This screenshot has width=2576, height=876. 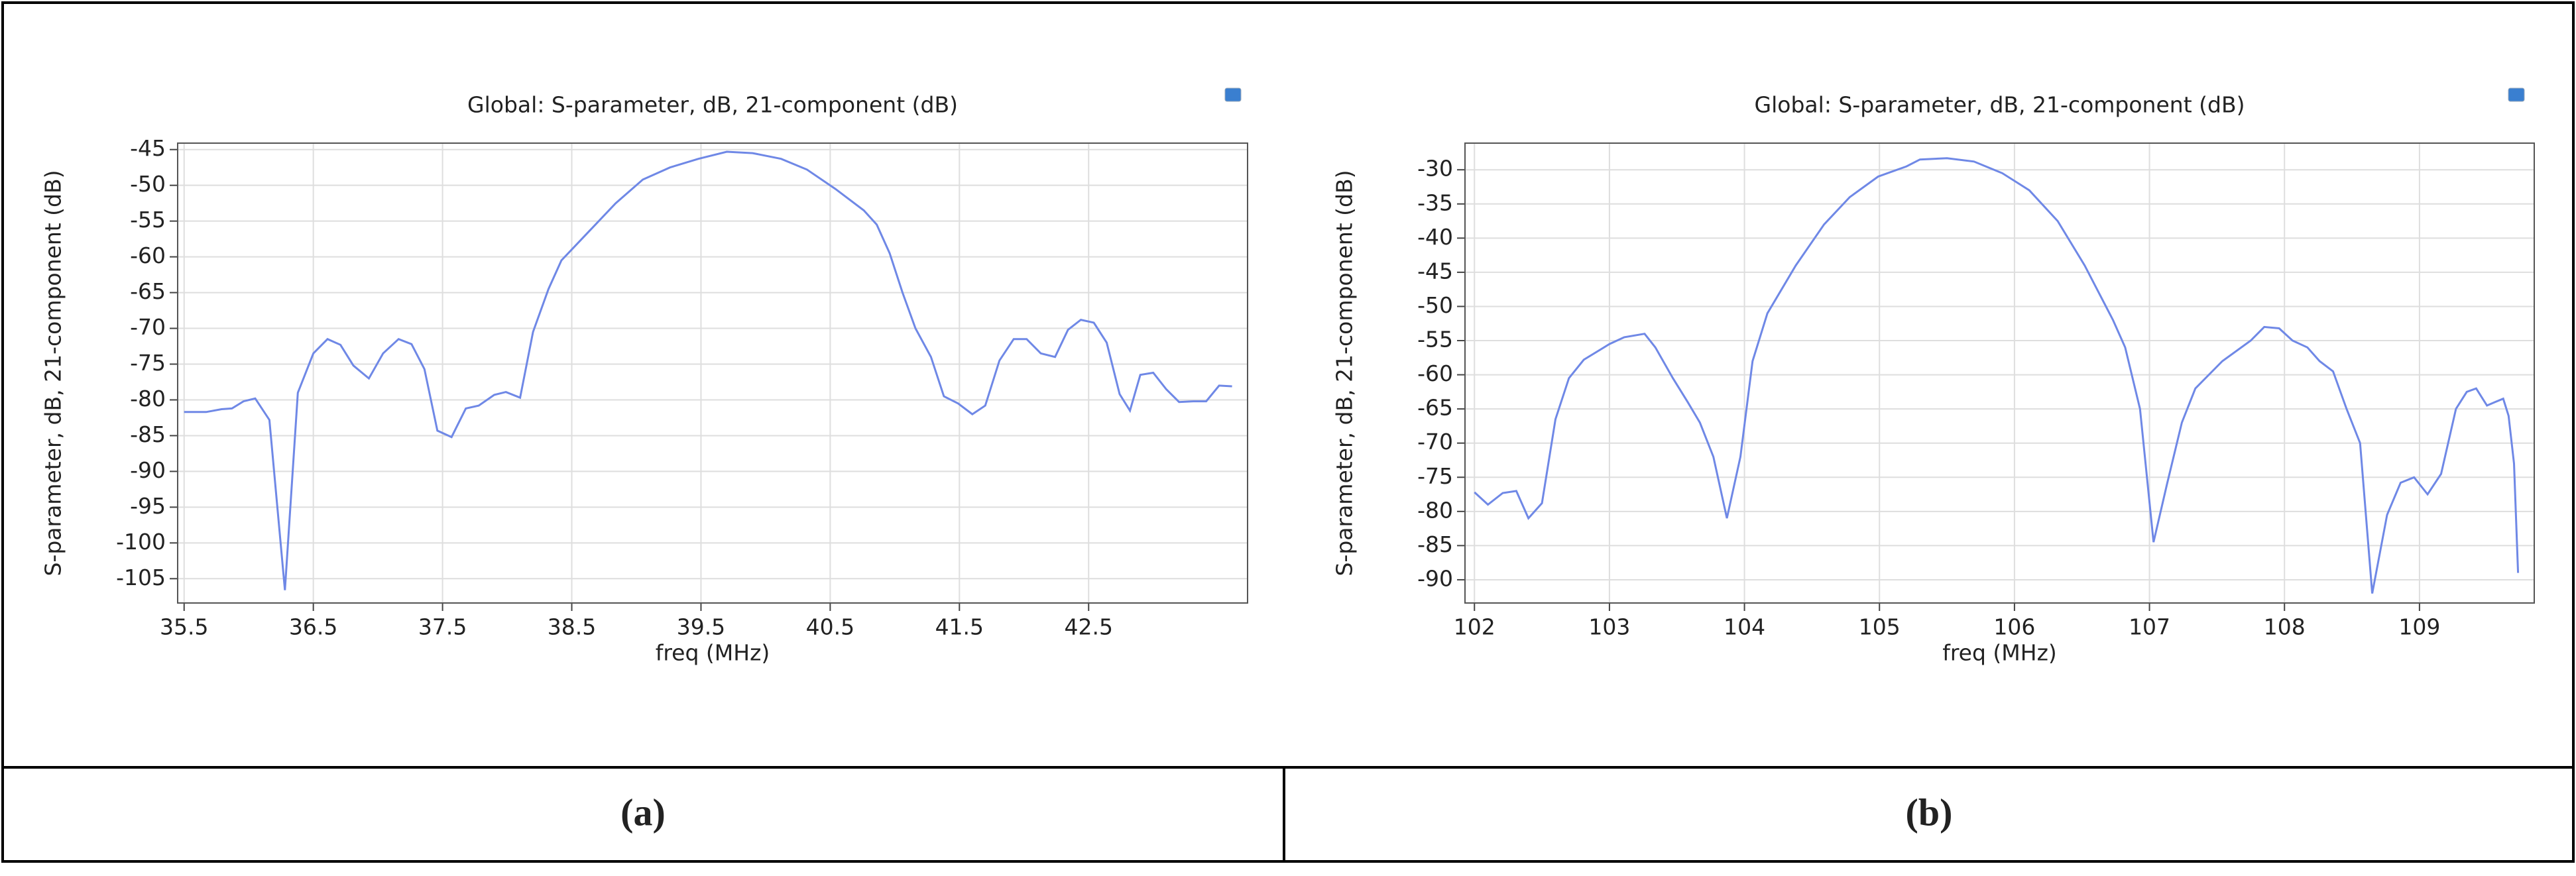 I want to click on x-tick-label: 108, so click(x=2285, y=627).